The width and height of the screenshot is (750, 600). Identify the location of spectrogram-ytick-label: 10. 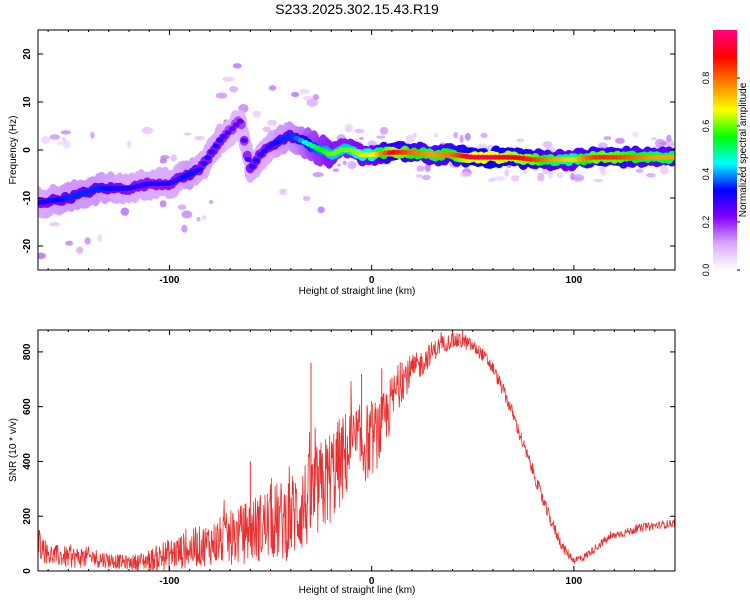
(27, 102).